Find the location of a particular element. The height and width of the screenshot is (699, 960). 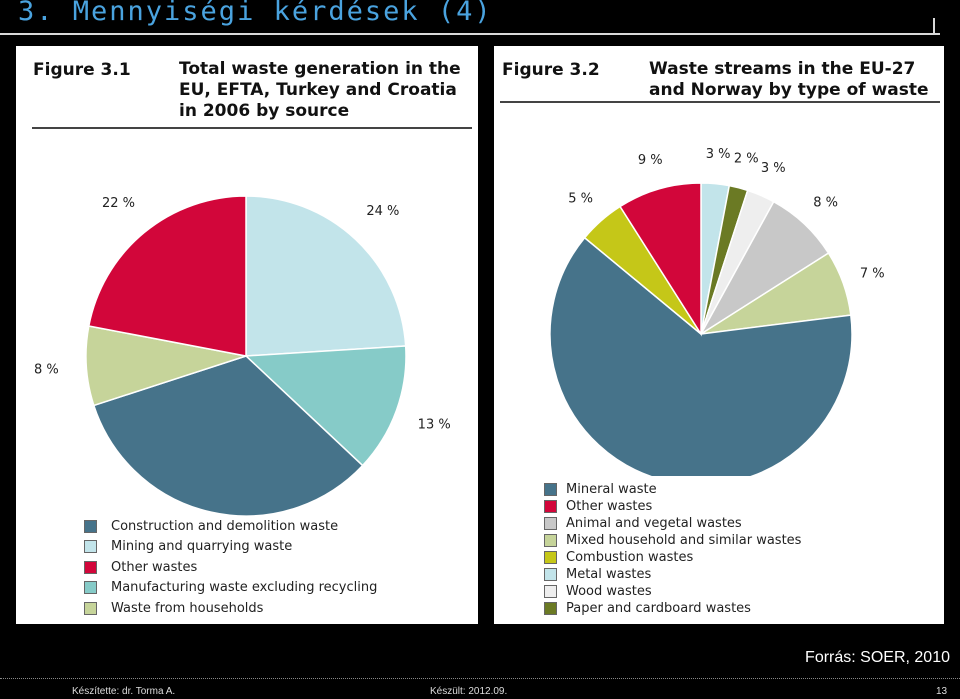

legend-item: Waste from households is located at coordinates (230, 608).